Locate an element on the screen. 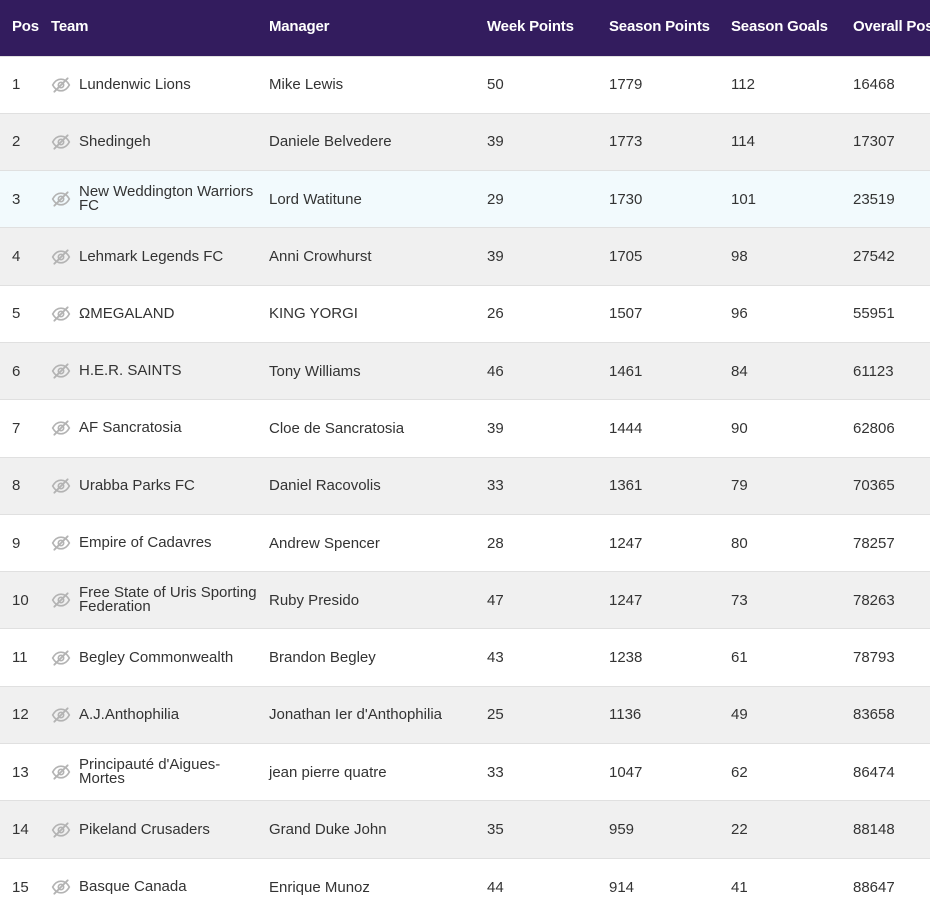 Image resolution: width=930 pixels, height=915 pixels. row-season-goals: 62 is located at coordinates (789, 772).